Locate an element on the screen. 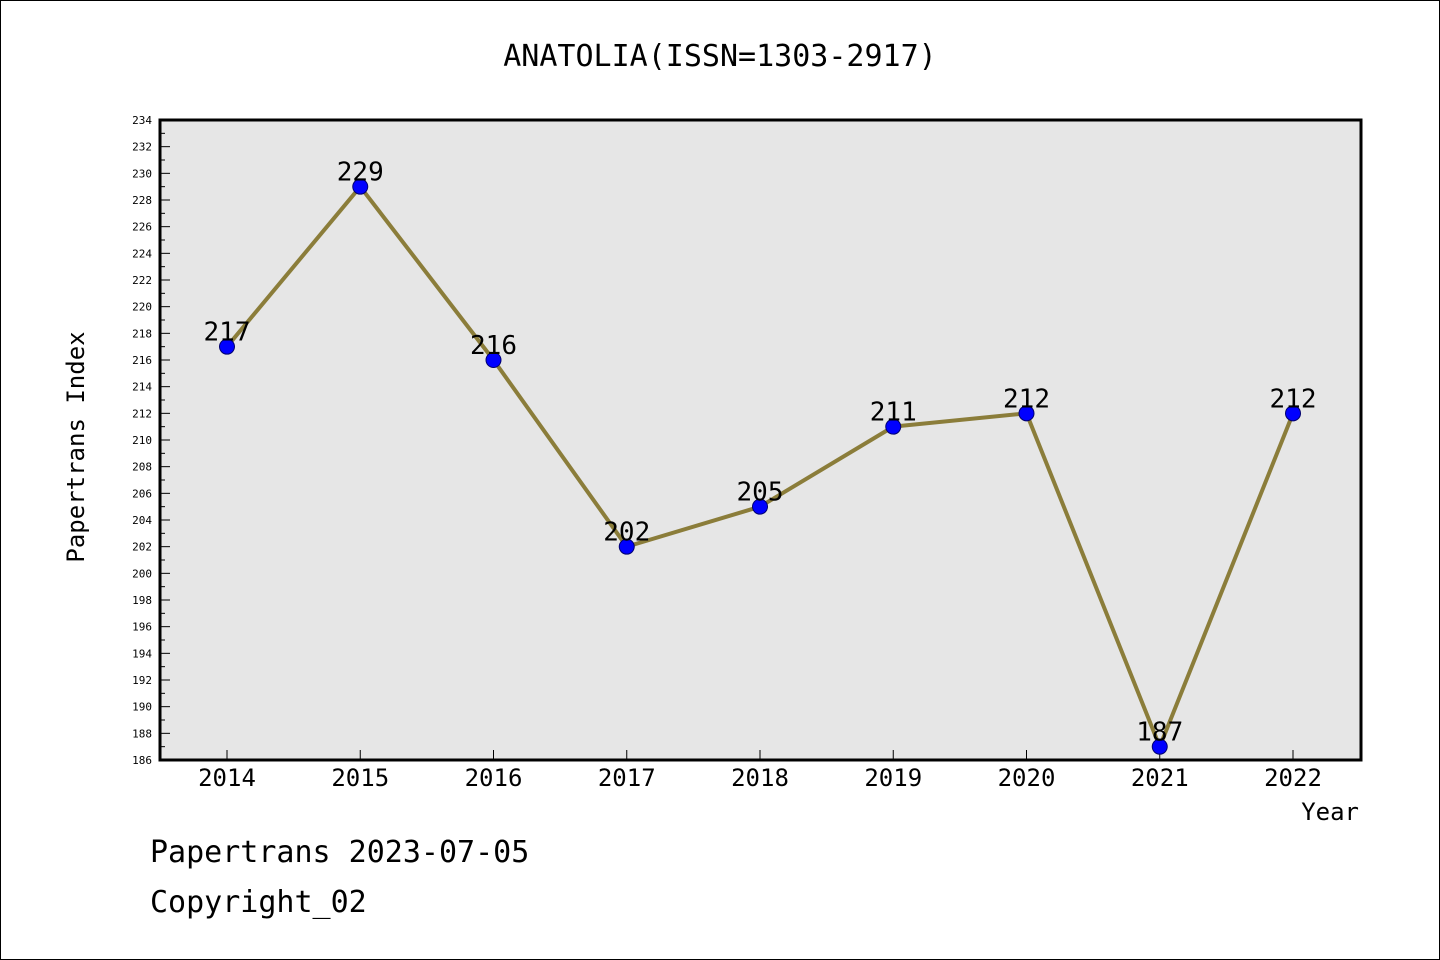 This screenshot has width=1440, height=960. y-tick-label: 200 is located at coordinates (142, 573).